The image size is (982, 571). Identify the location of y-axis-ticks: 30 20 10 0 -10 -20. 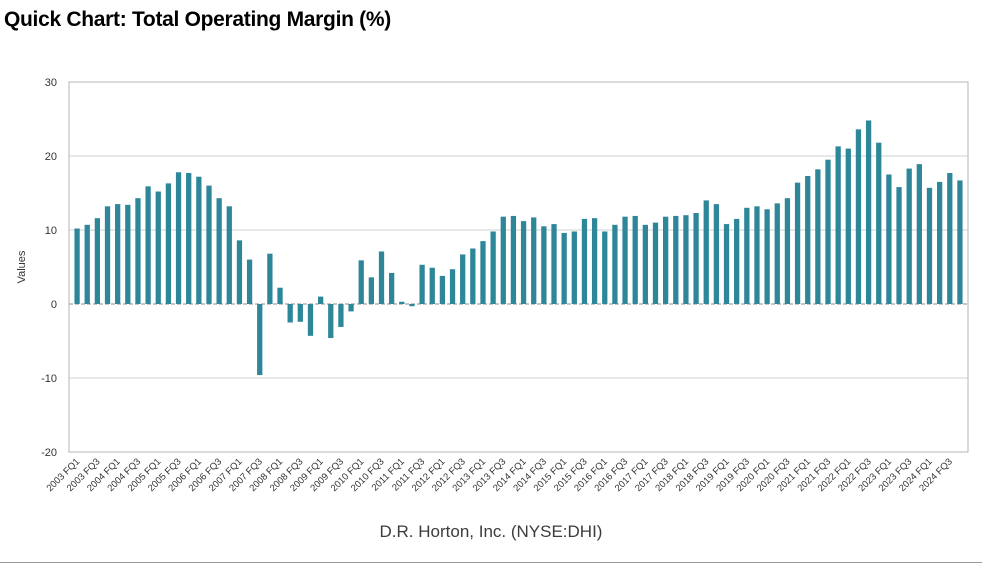
(49, 268).